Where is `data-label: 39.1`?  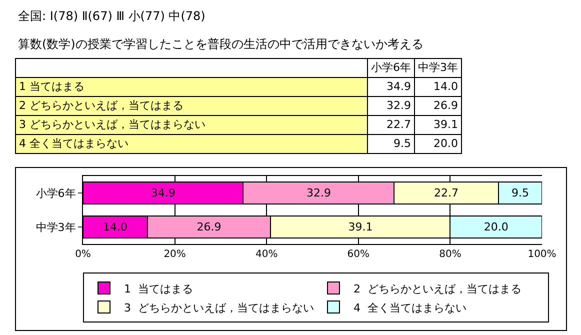 data-label: 39.1 is located at coordinates (360, 227).